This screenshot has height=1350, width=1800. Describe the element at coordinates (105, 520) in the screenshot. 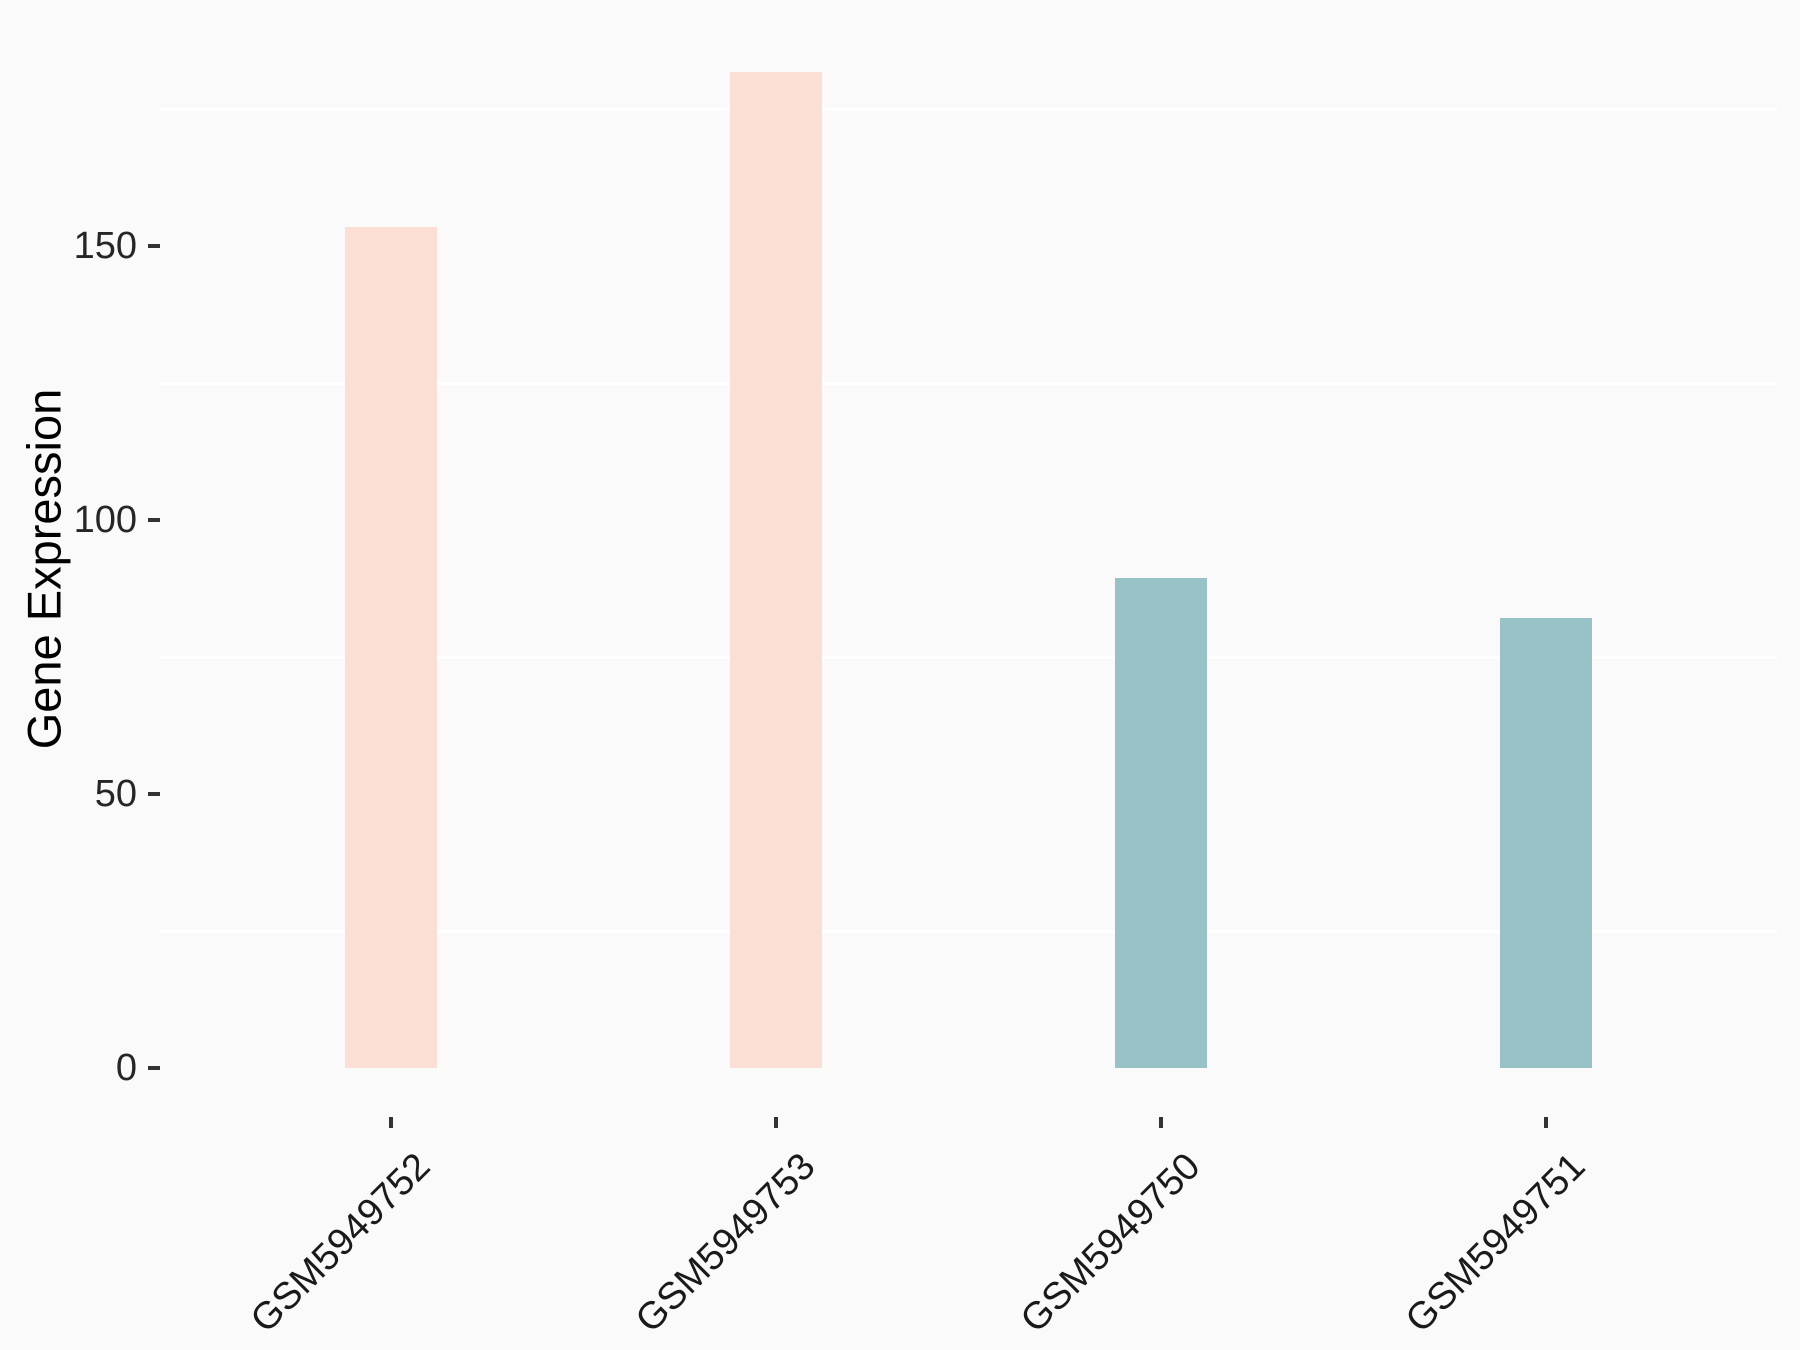

I see `y-tick-label-100: 100` at that location.